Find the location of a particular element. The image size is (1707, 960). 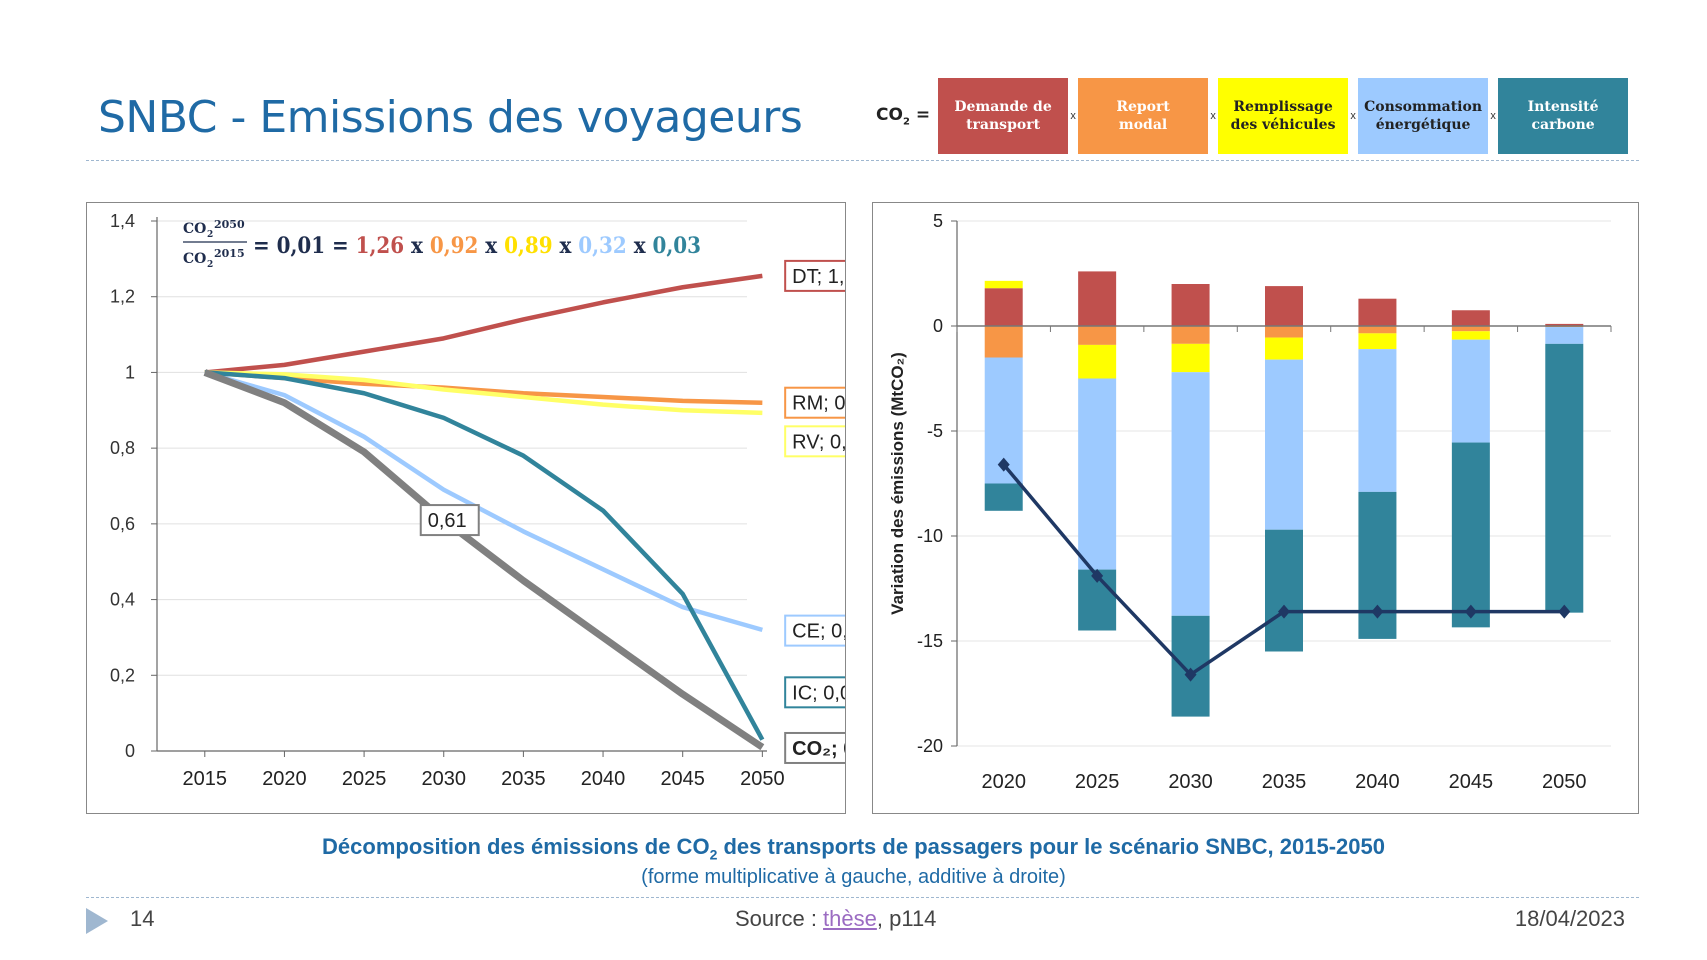

y-tick-label: 1,4 is located at coordinates (122, 221).